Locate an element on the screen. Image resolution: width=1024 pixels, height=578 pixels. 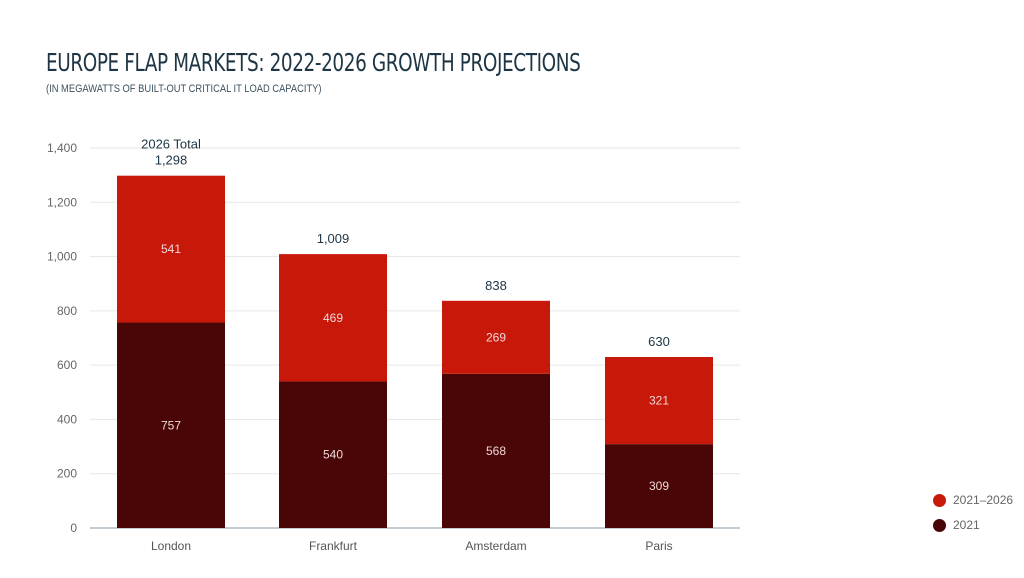
legend-swatch-growth is located at coordinates (939, 500).